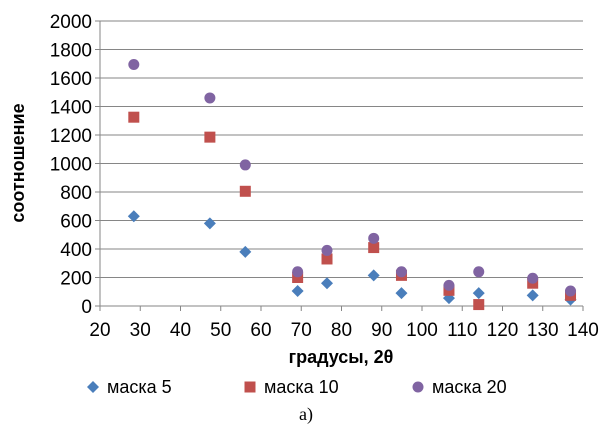  What do you see at coordinates (140, 330) in the screenshot?
I see `x-tick-label: 30` at bounding box center [140, 330].